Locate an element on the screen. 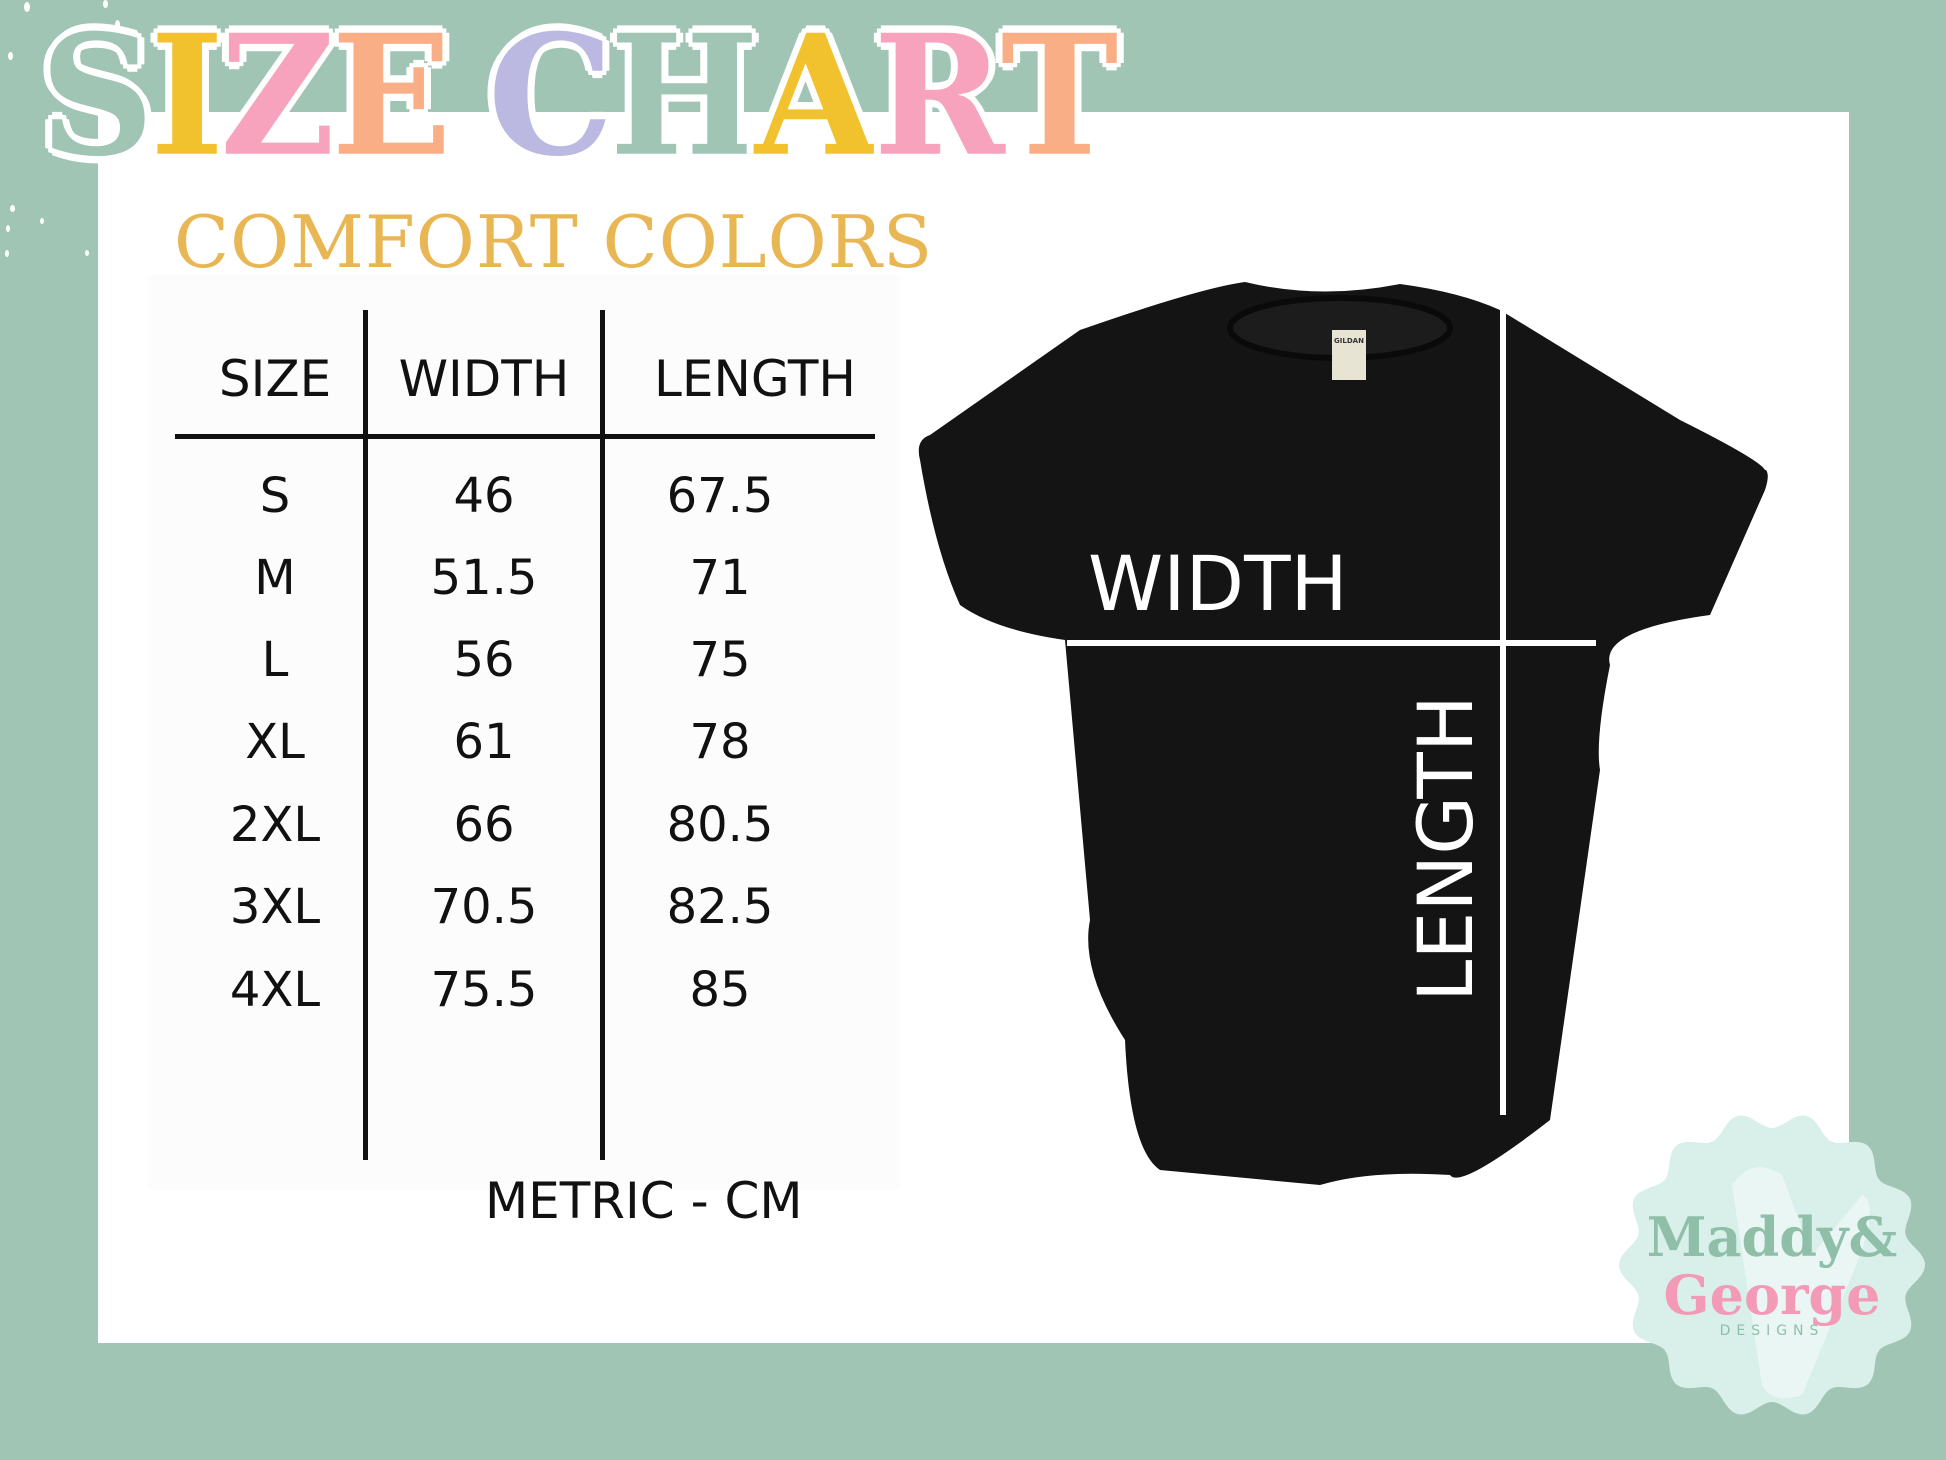 This screenshot has height=1460, width=1946. brand-subtitle: COMFORT COLORS is located at coordinates (554, 242).